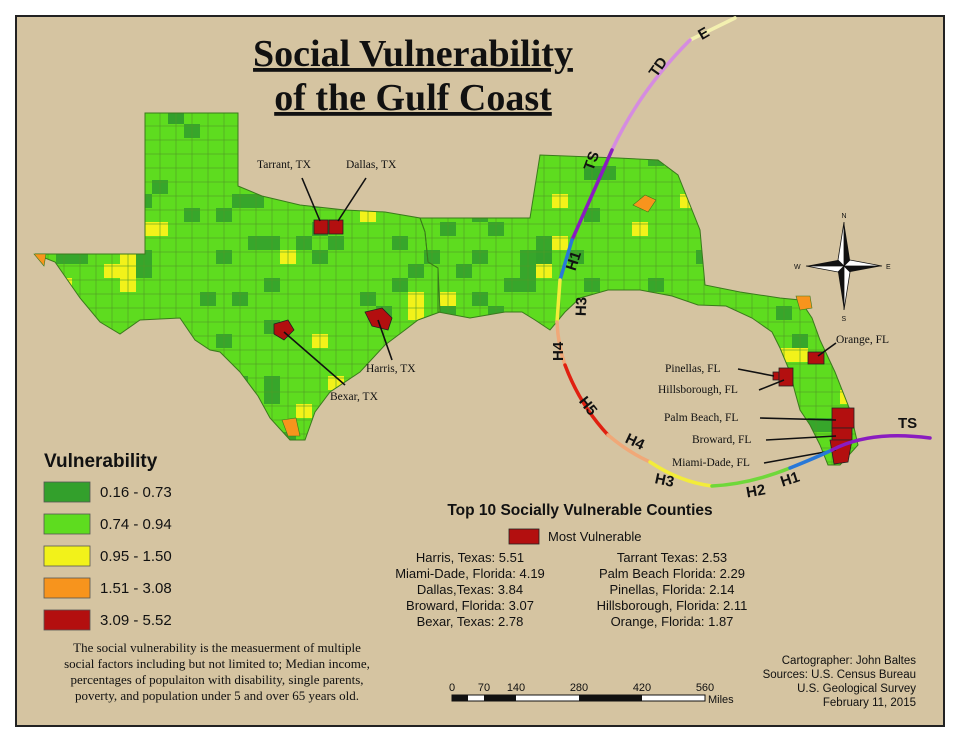  What do you see at coordinates (721, 700) in the screenshot?
I see `scale-unit: Miles` at bounding box center [721, 700].